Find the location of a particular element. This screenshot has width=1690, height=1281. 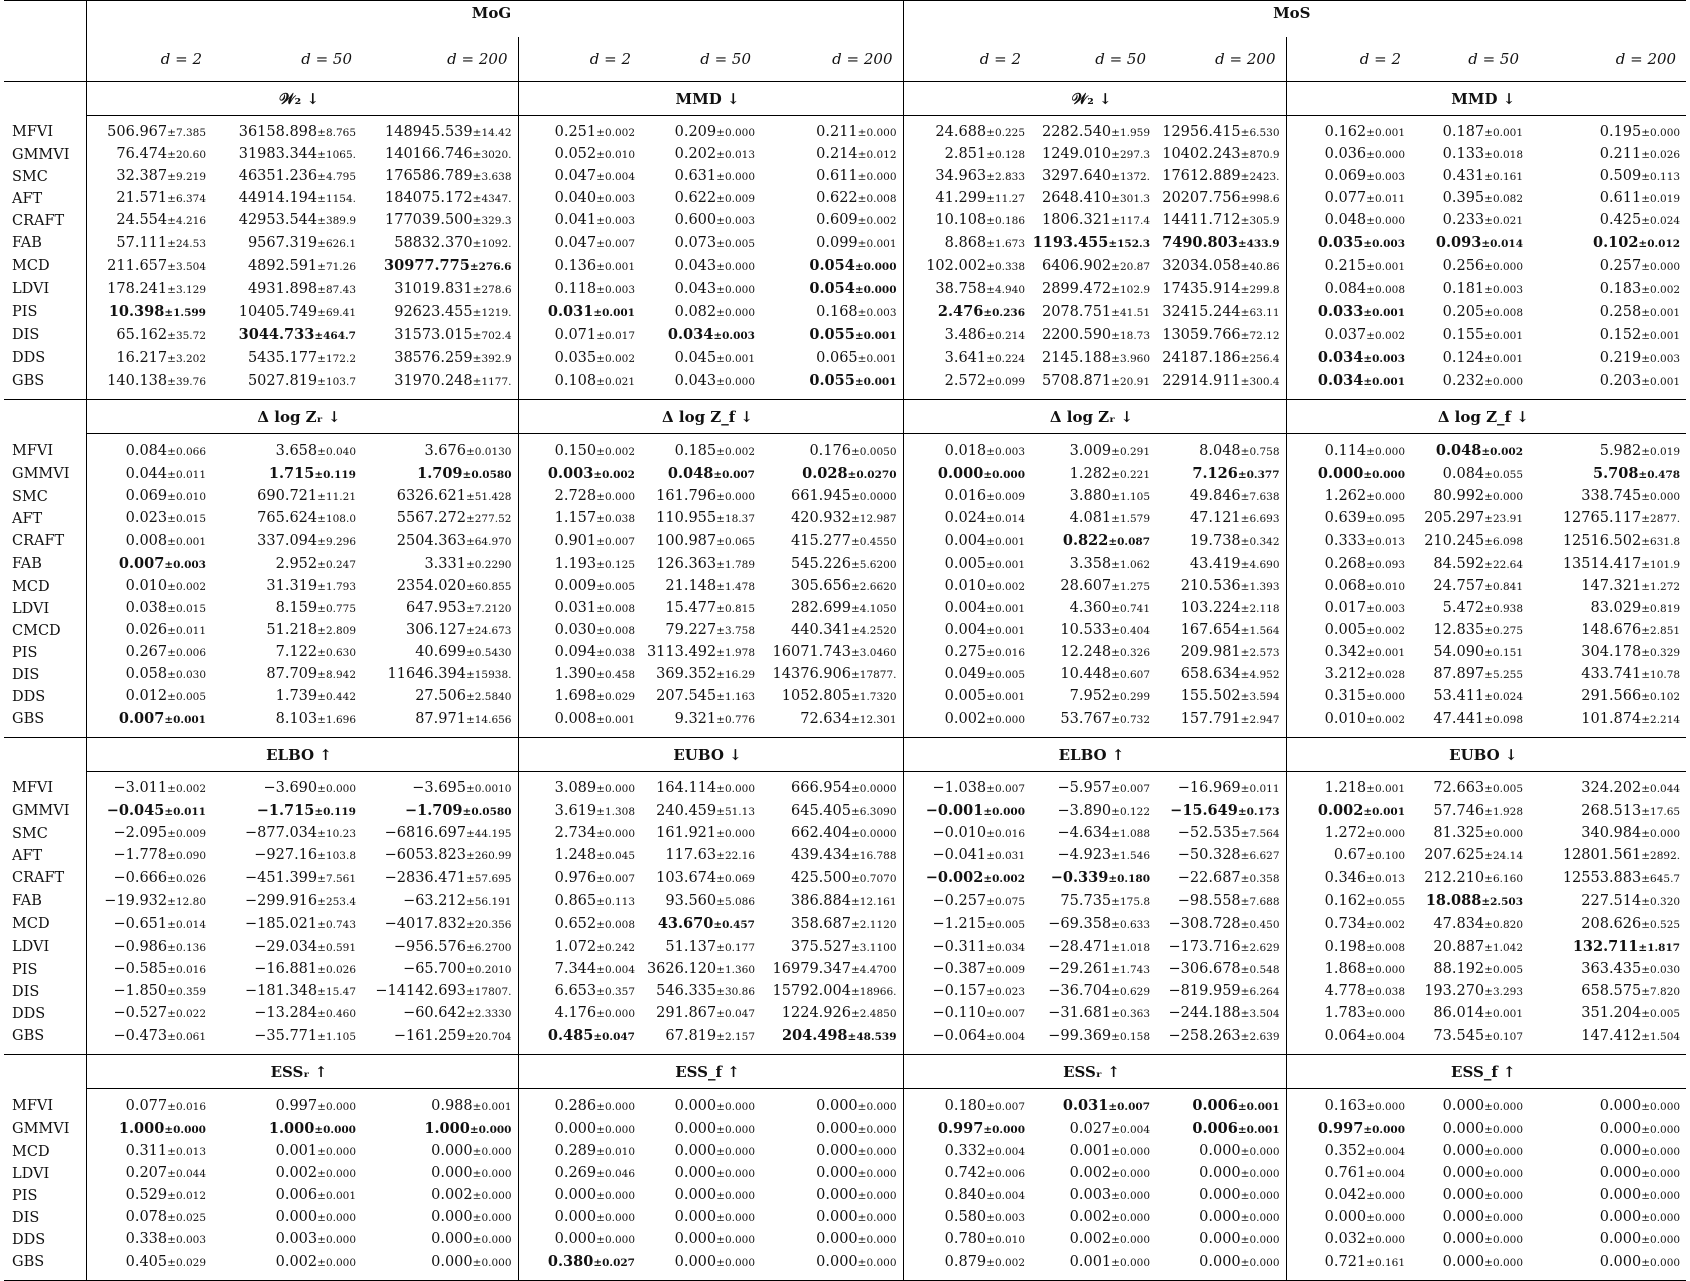

value-cell: 658.634±4.952 is located at coordinates (1221, 675).